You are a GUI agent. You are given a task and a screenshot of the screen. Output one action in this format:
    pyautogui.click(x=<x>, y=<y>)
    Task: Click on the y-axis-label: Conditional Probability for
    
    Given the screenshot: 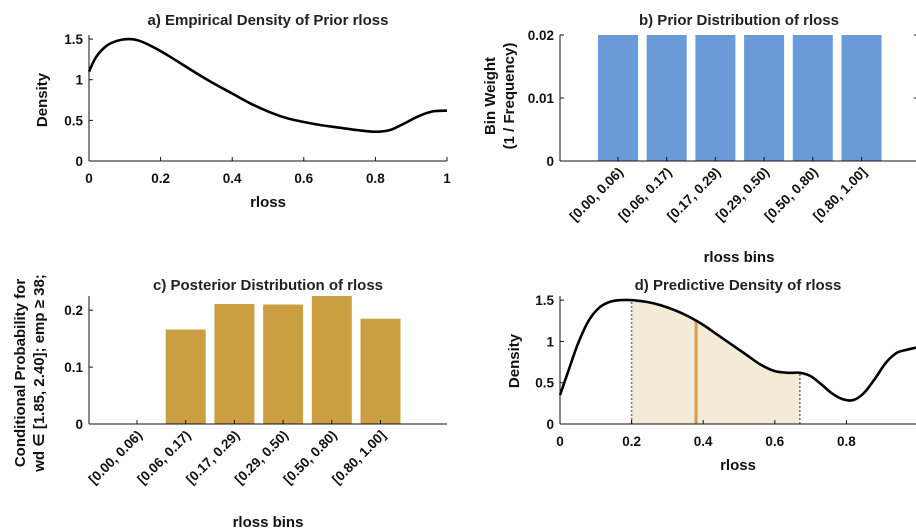 What is the action you would take?
    pyautogui.click(x=20, y=373)
    